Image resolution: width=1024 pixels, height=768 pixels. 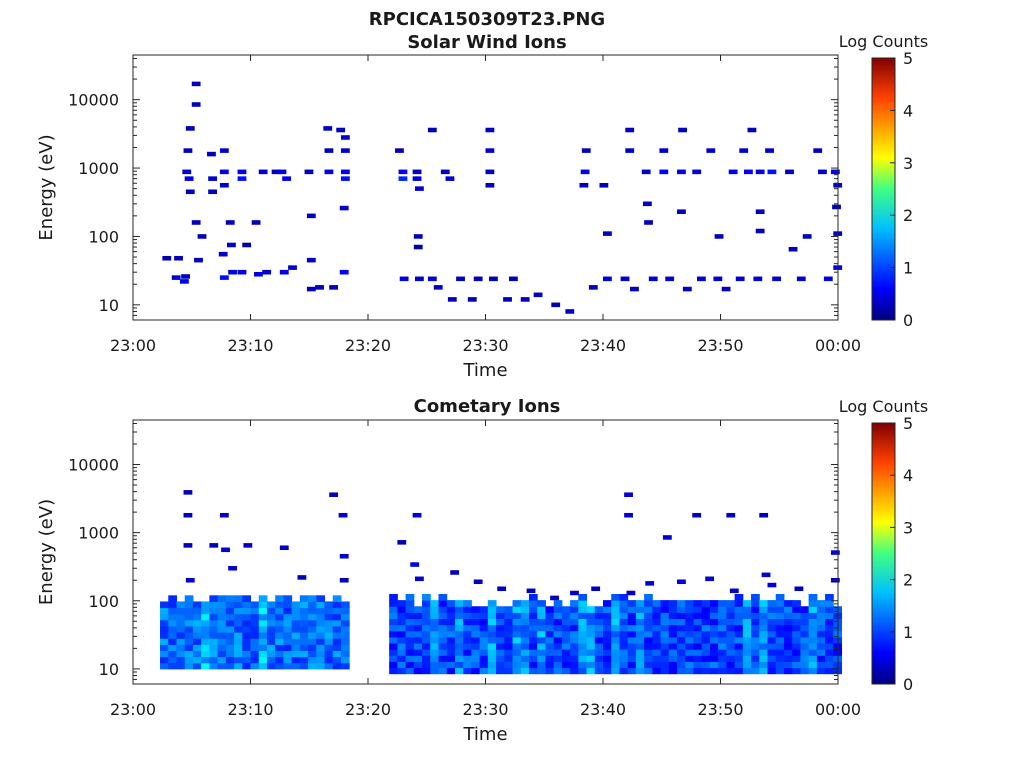 What do you see at coordinates (908, 475) in the screenshot?
I see `colorbar-tick-label: 4` at bounding box center [908, 475].